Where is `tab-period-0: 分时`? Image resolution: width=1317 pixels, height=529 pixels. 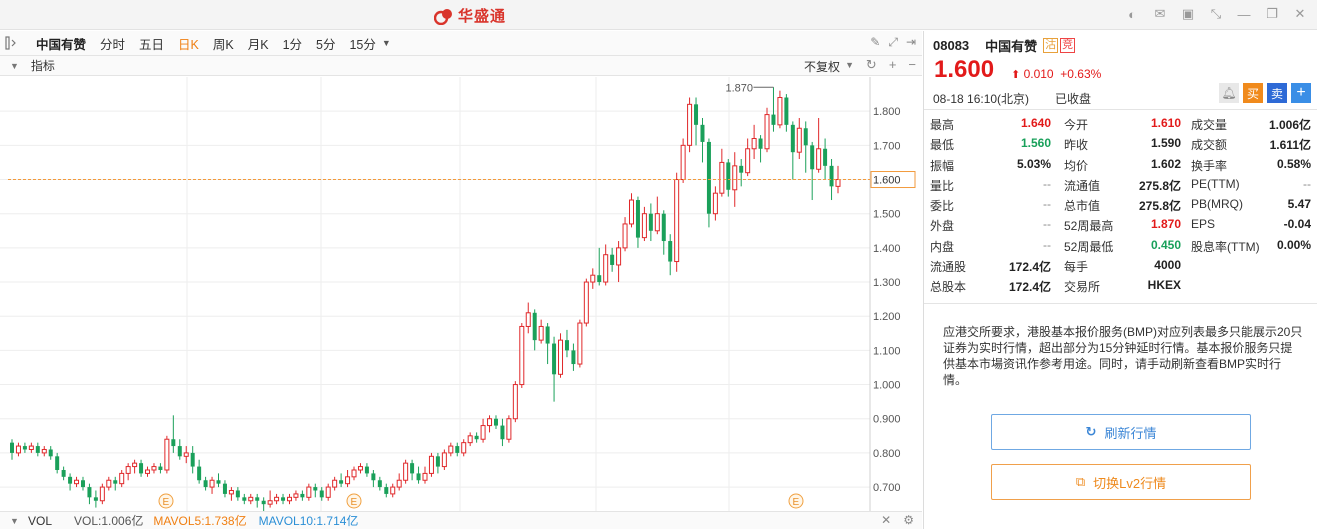 tab-period-0: 分时 is located at coordinates (113, 44).